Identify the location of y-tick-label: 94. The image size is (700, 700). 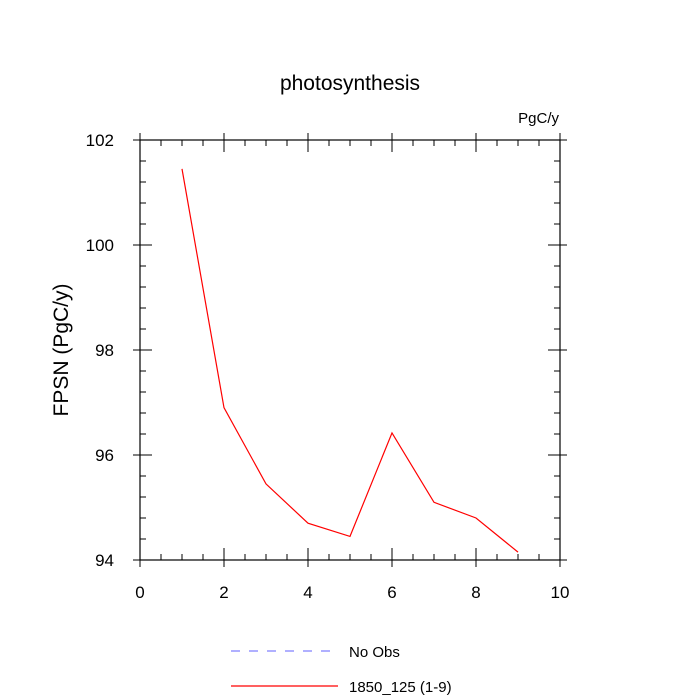
(104, 560).